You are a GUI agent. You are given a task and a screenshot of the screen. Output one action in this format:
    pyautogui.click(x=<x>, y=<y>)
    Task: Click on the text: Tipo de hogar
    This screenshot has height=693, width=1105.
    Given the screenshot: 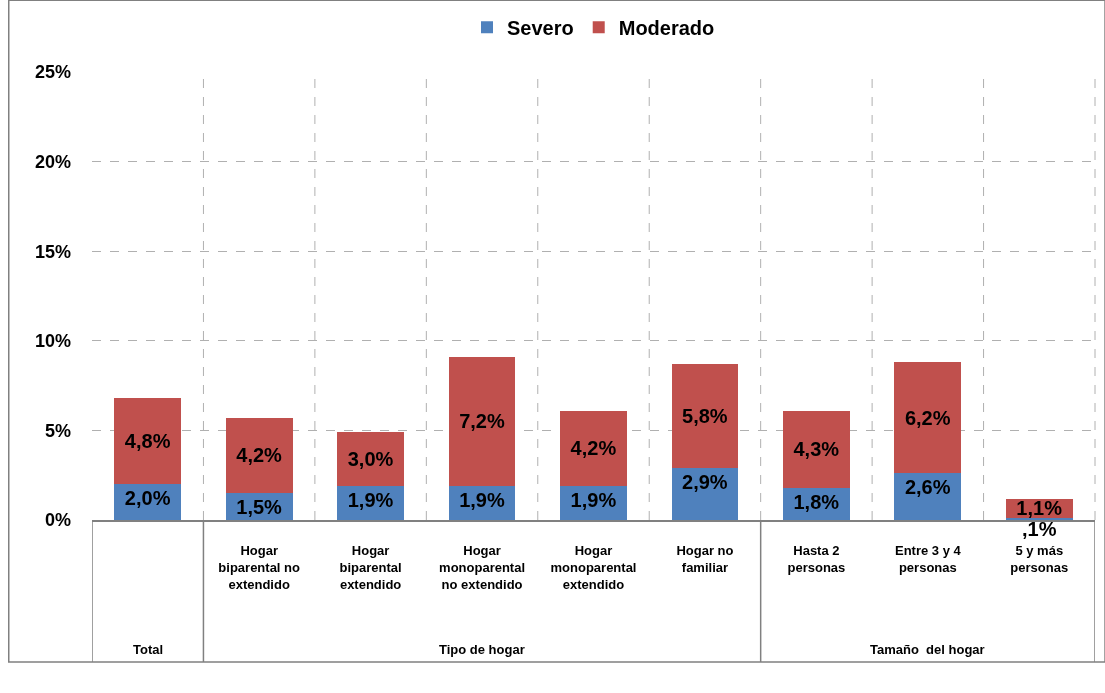 What is the action you would take?
    pyautogui.click(x=482, y=649)
    